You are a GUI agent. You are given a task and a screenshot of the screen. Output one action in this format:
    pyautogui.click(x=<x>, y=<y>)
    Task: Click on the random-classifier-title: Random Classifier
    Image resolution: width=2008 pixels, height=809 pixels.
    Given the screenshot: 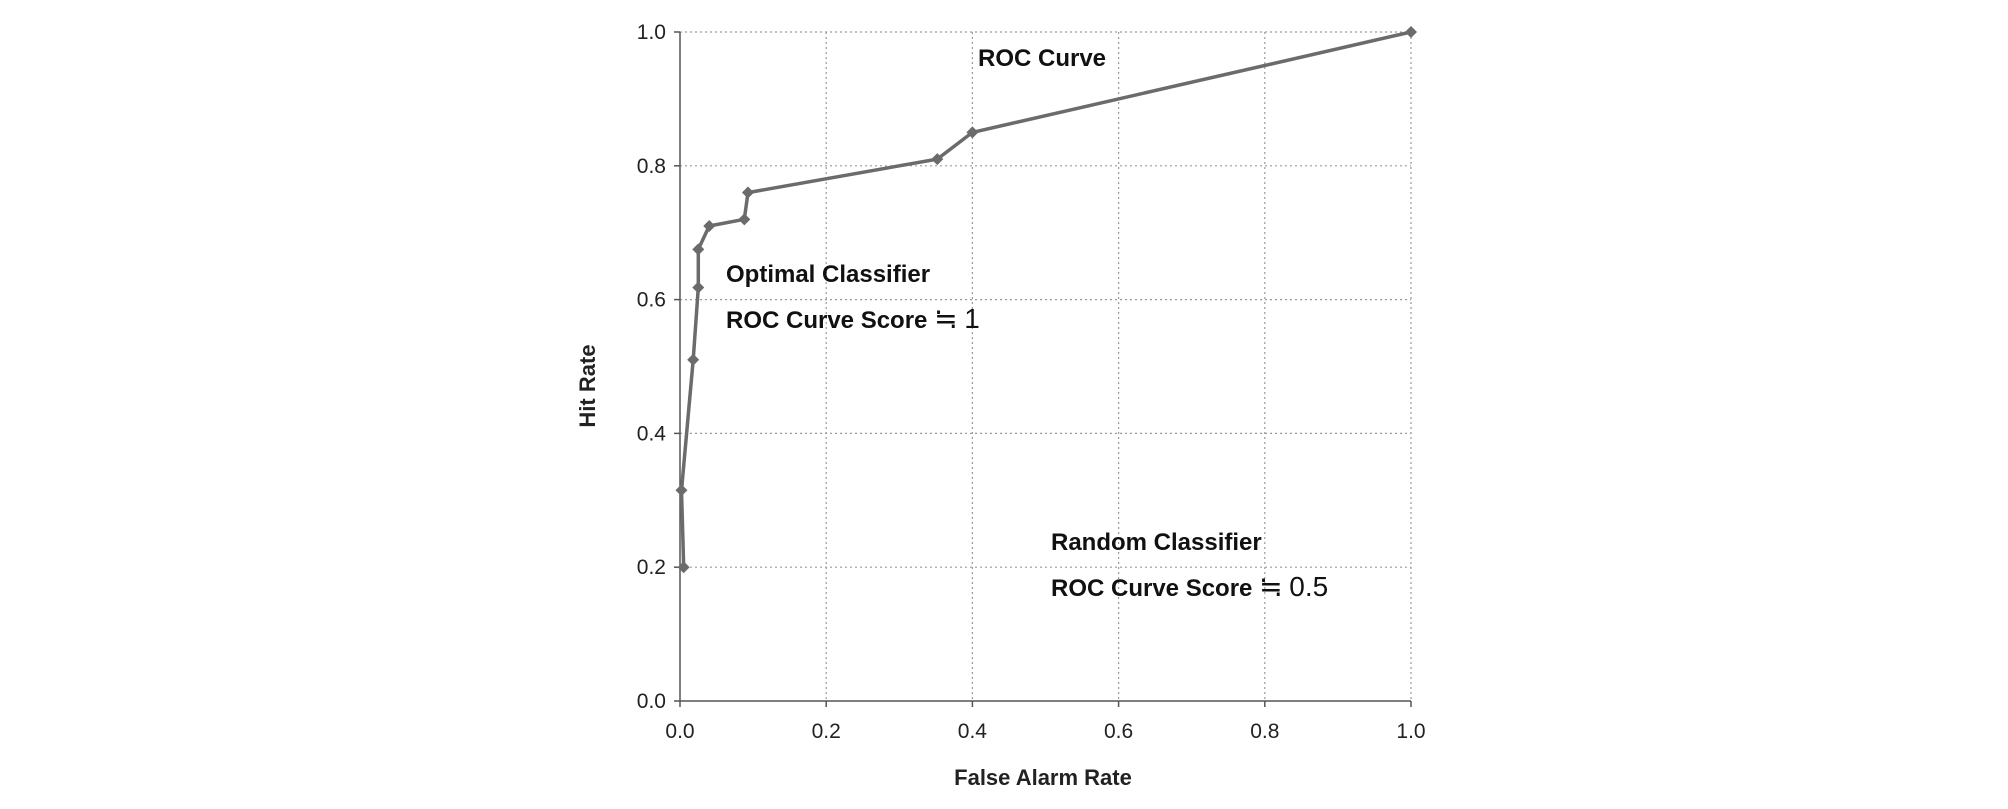 What is the action you would take?
    pyautogui.click(x=1156, y=542)
    